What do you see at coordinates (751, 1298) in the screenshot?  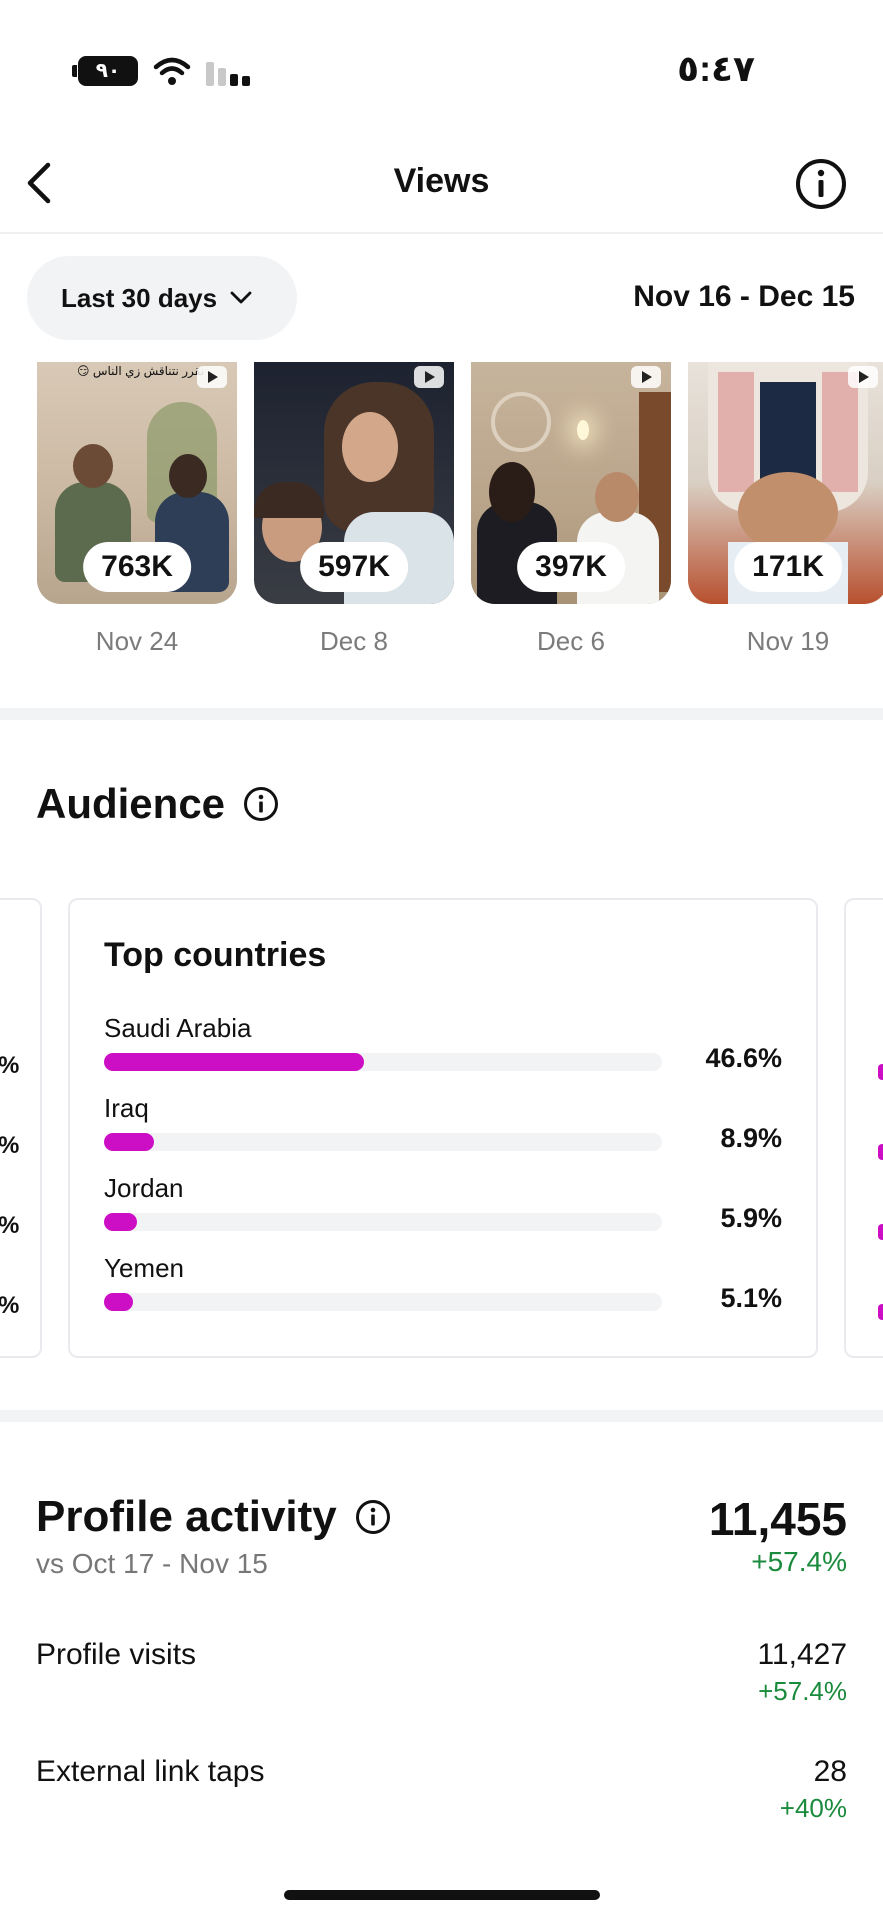 I see `country-percent: 5.1%` at bounding box center [751, 1298].